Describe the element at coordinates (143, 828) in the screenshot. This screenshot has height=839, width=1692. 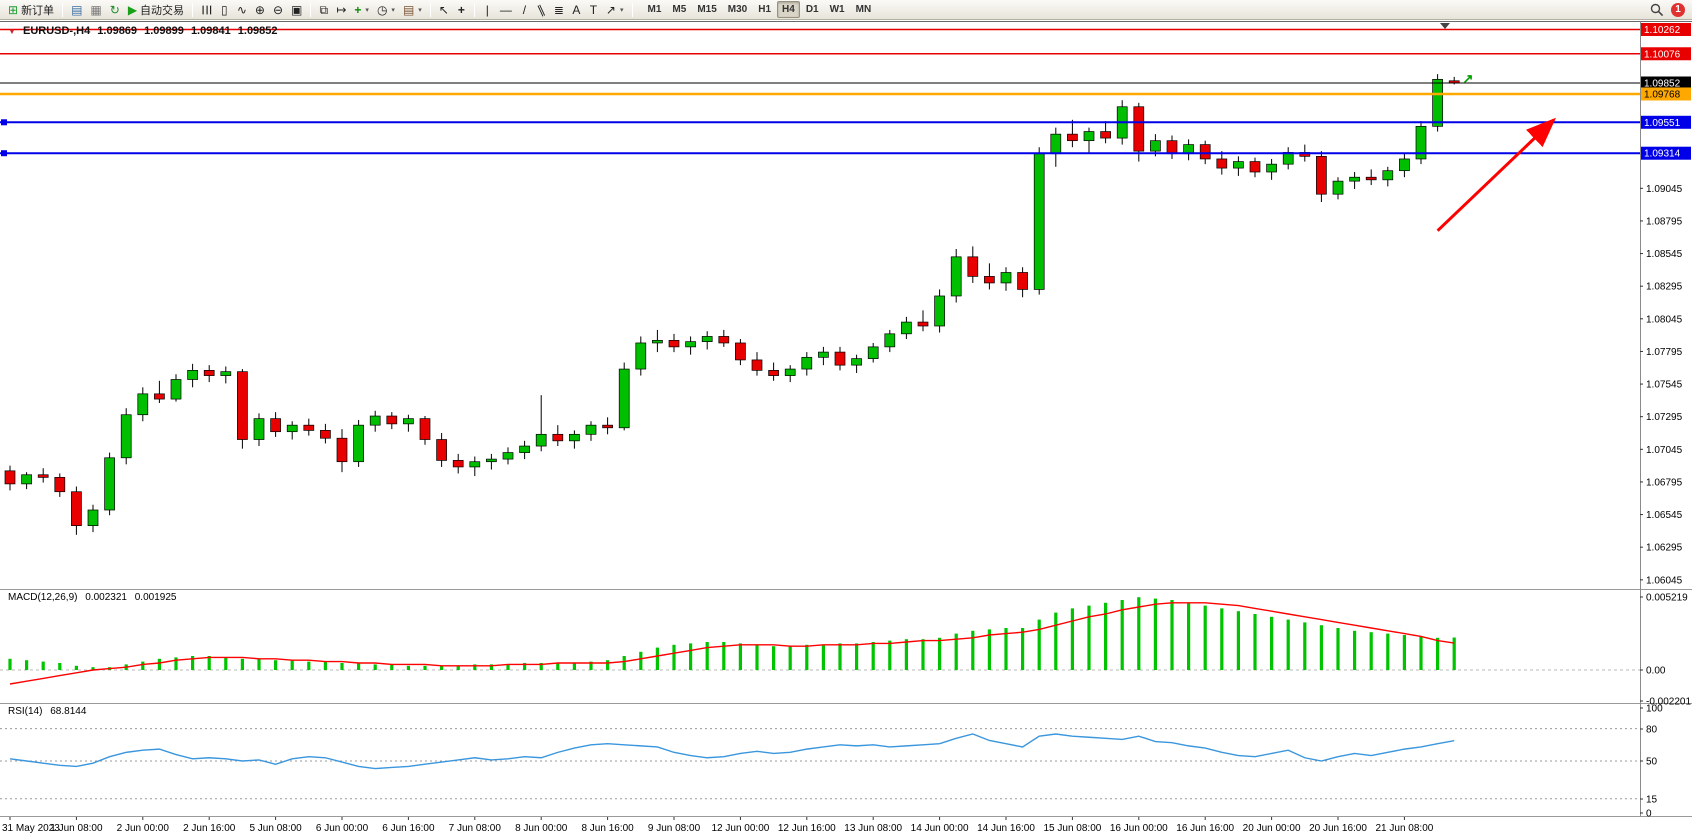
I see `time-axis-label: 2 Jun 00:00` at that location.